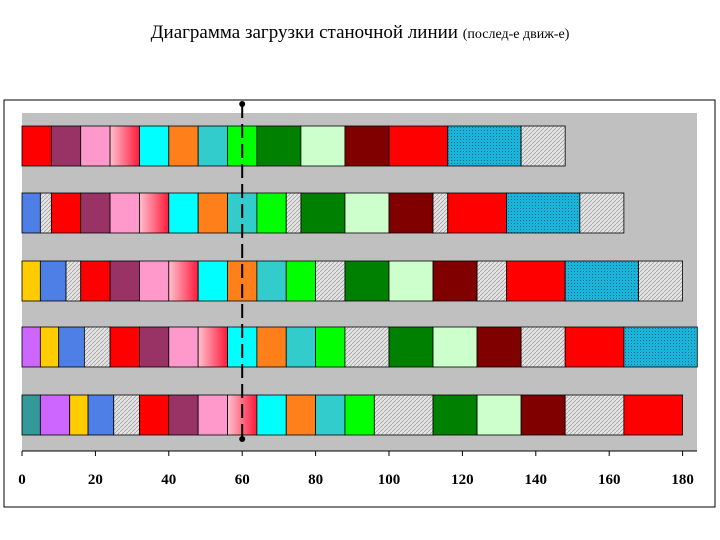 Image resolution: width=720 pixels, height=540 pixels. I want to click on marker-top-handle, so click(242, 104).